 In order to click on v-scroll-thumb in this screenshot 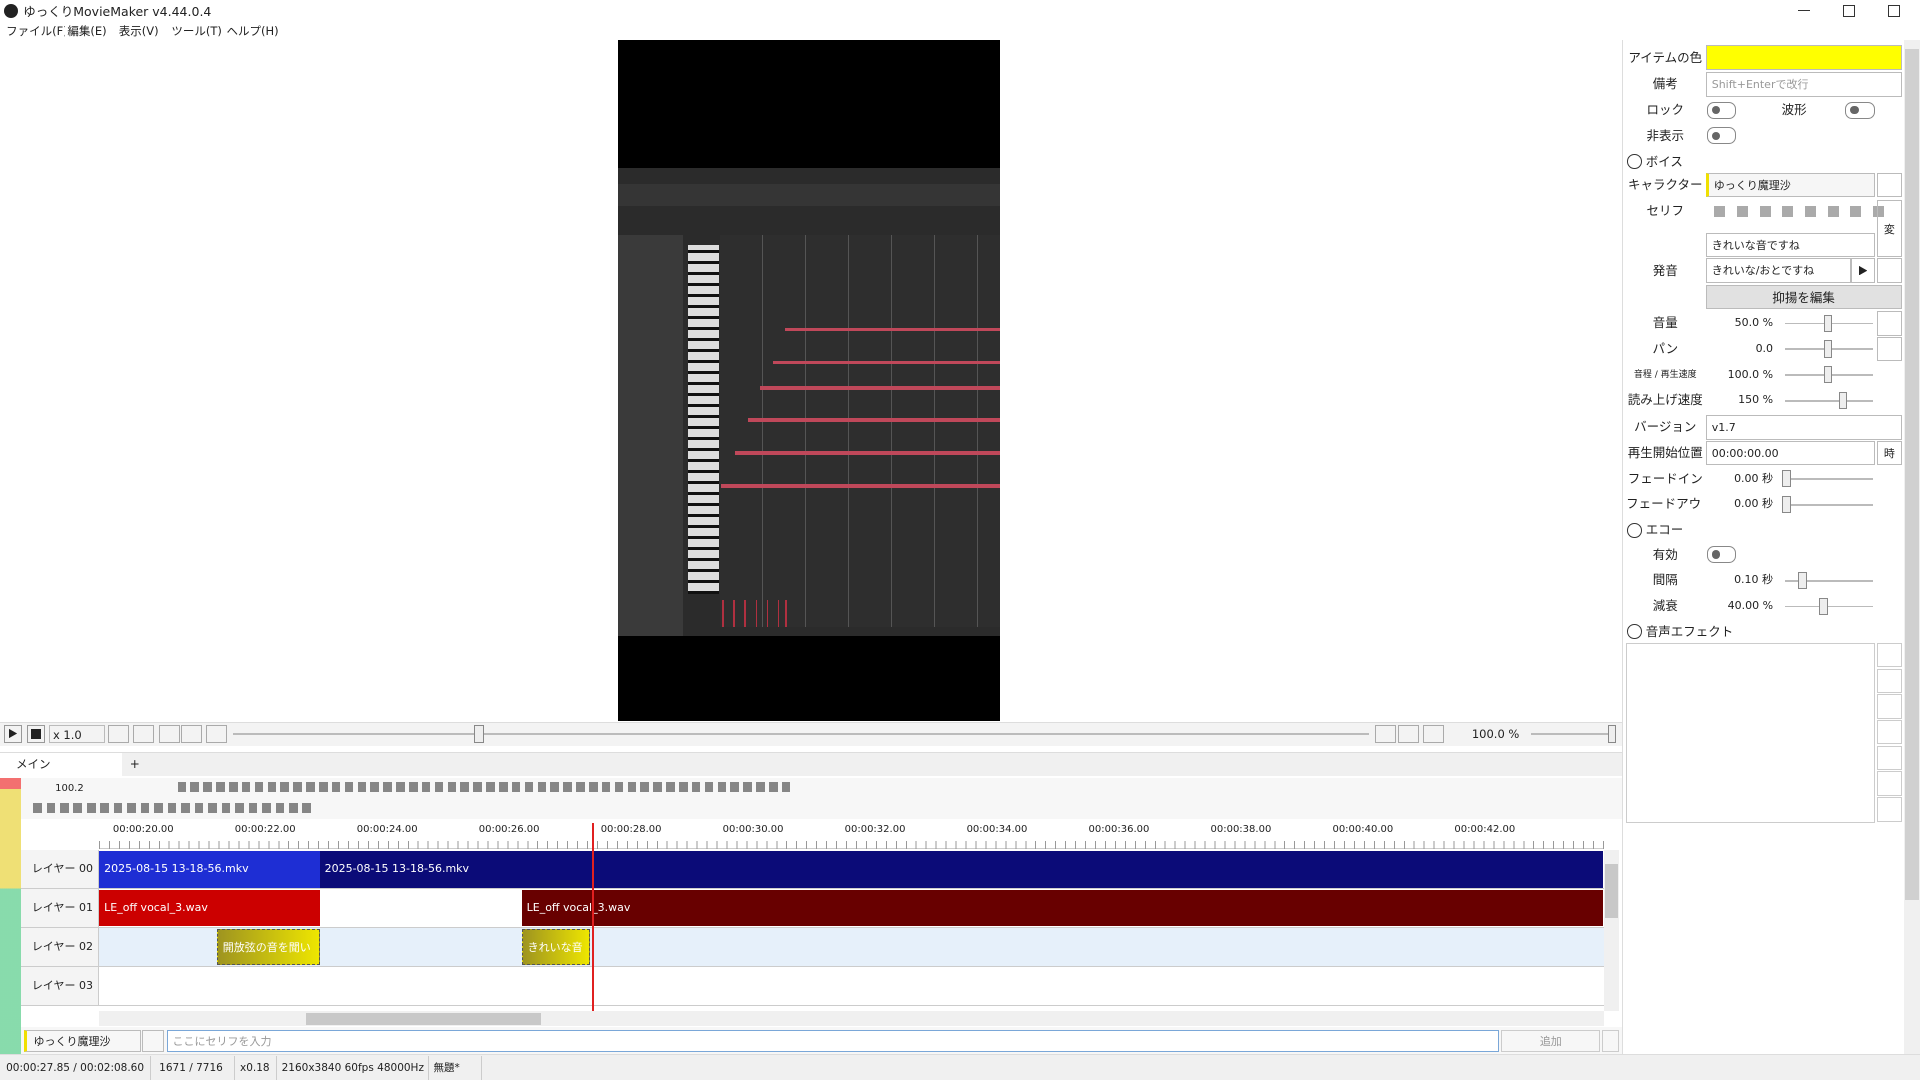, I will do `click(1611, 891)`.